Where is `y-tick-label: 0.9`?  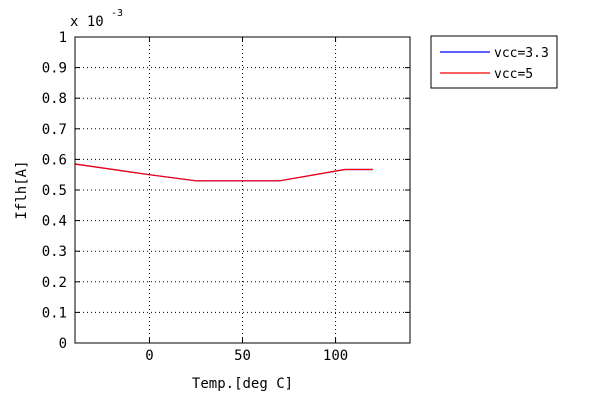 y-tick-label: 0.9 is located at coordinates (54, 69).